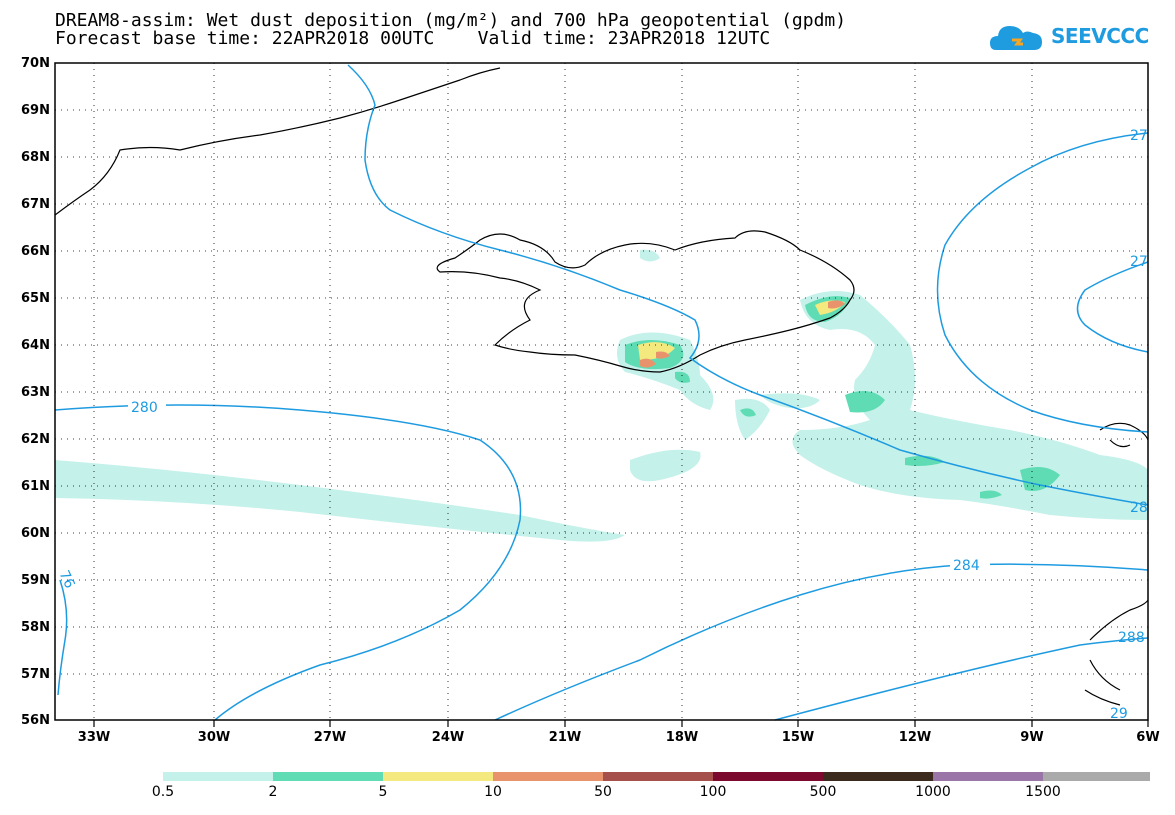  I want to click on lat-label: 59N, so click(35, 580).